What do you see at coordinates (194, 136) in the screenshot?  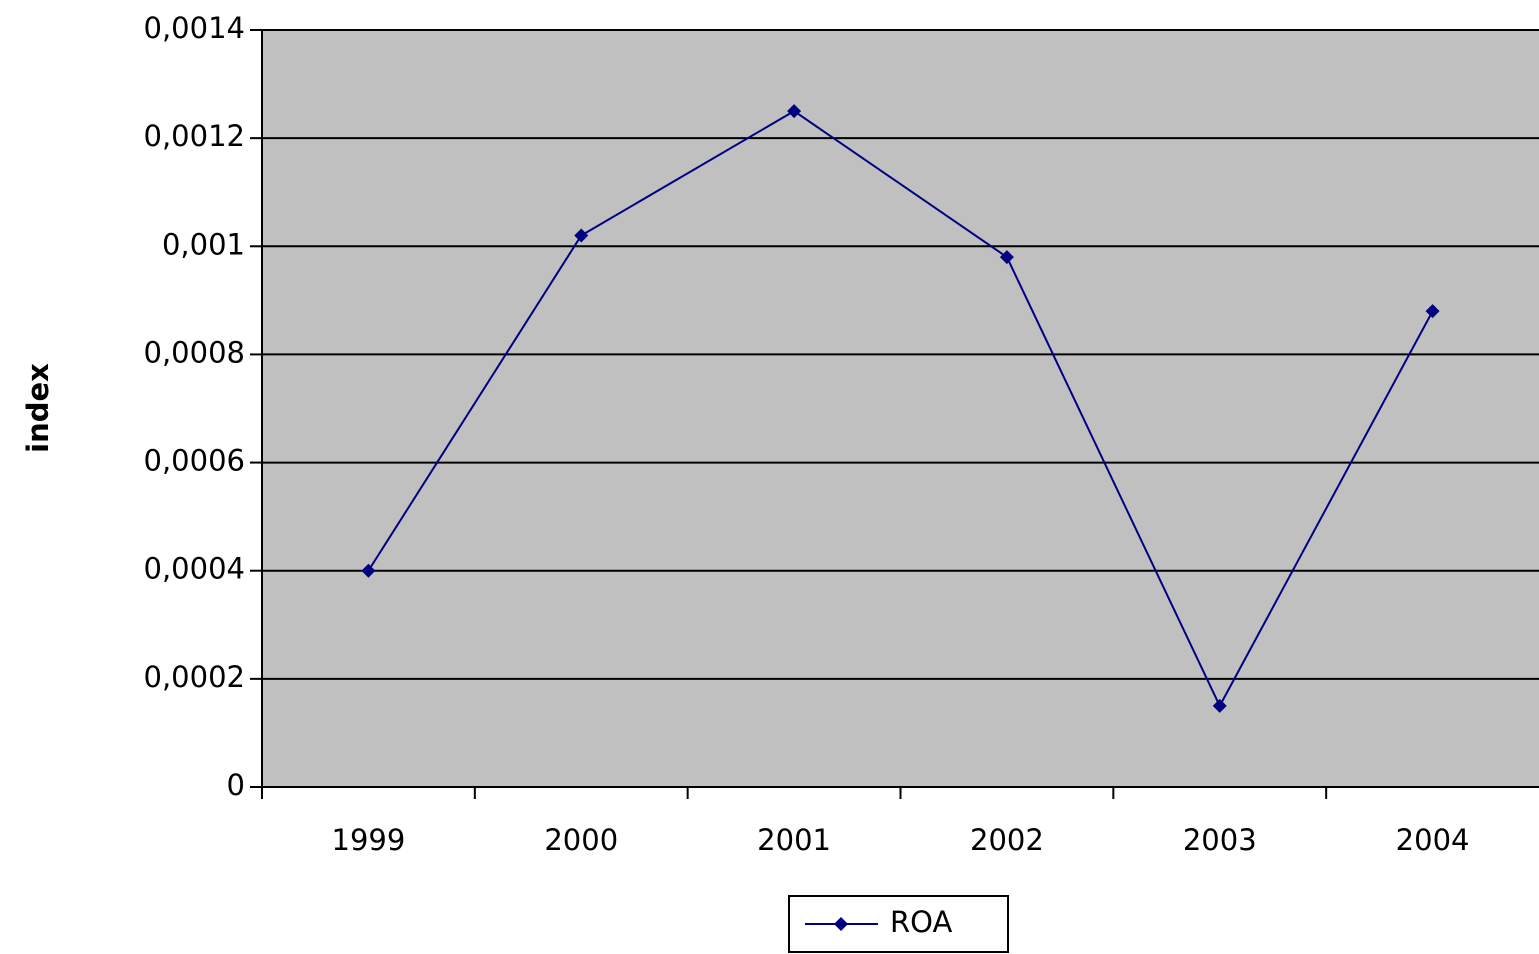 I see `y-tick-label: 0,0012` at bounding box center [194, 136].